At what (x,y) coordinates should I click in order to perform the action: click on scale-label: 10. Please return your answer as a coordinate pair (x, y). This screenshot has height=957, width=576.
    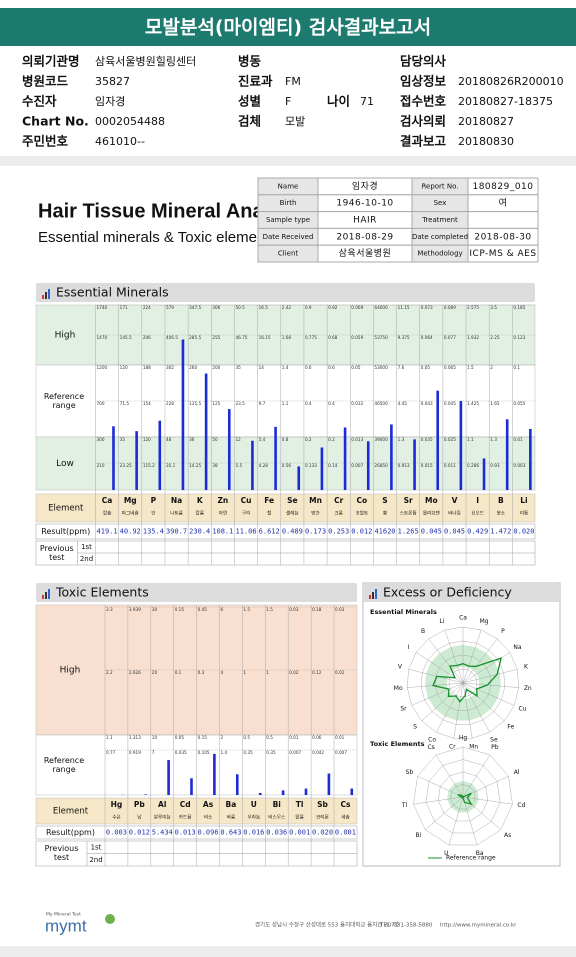
    Looking at the image, I should click on (155, 737).